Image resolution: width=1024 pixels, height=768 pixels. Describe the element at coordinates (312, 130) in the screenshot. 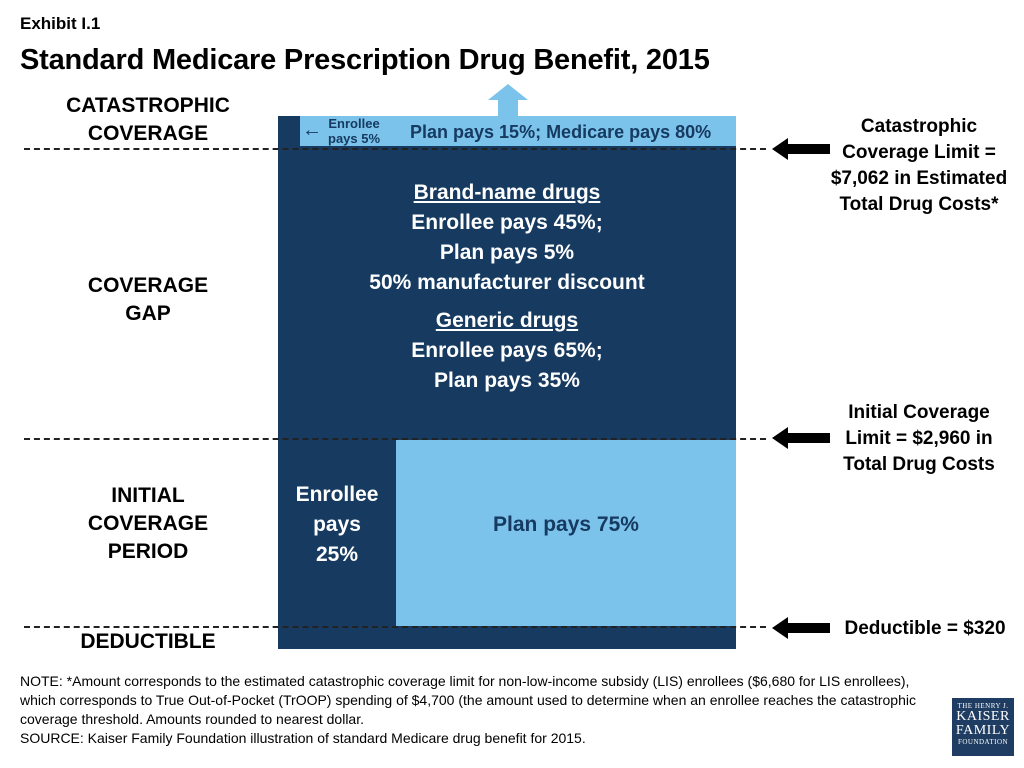

I see `enrollee-arrow-icon: ←` at that location.